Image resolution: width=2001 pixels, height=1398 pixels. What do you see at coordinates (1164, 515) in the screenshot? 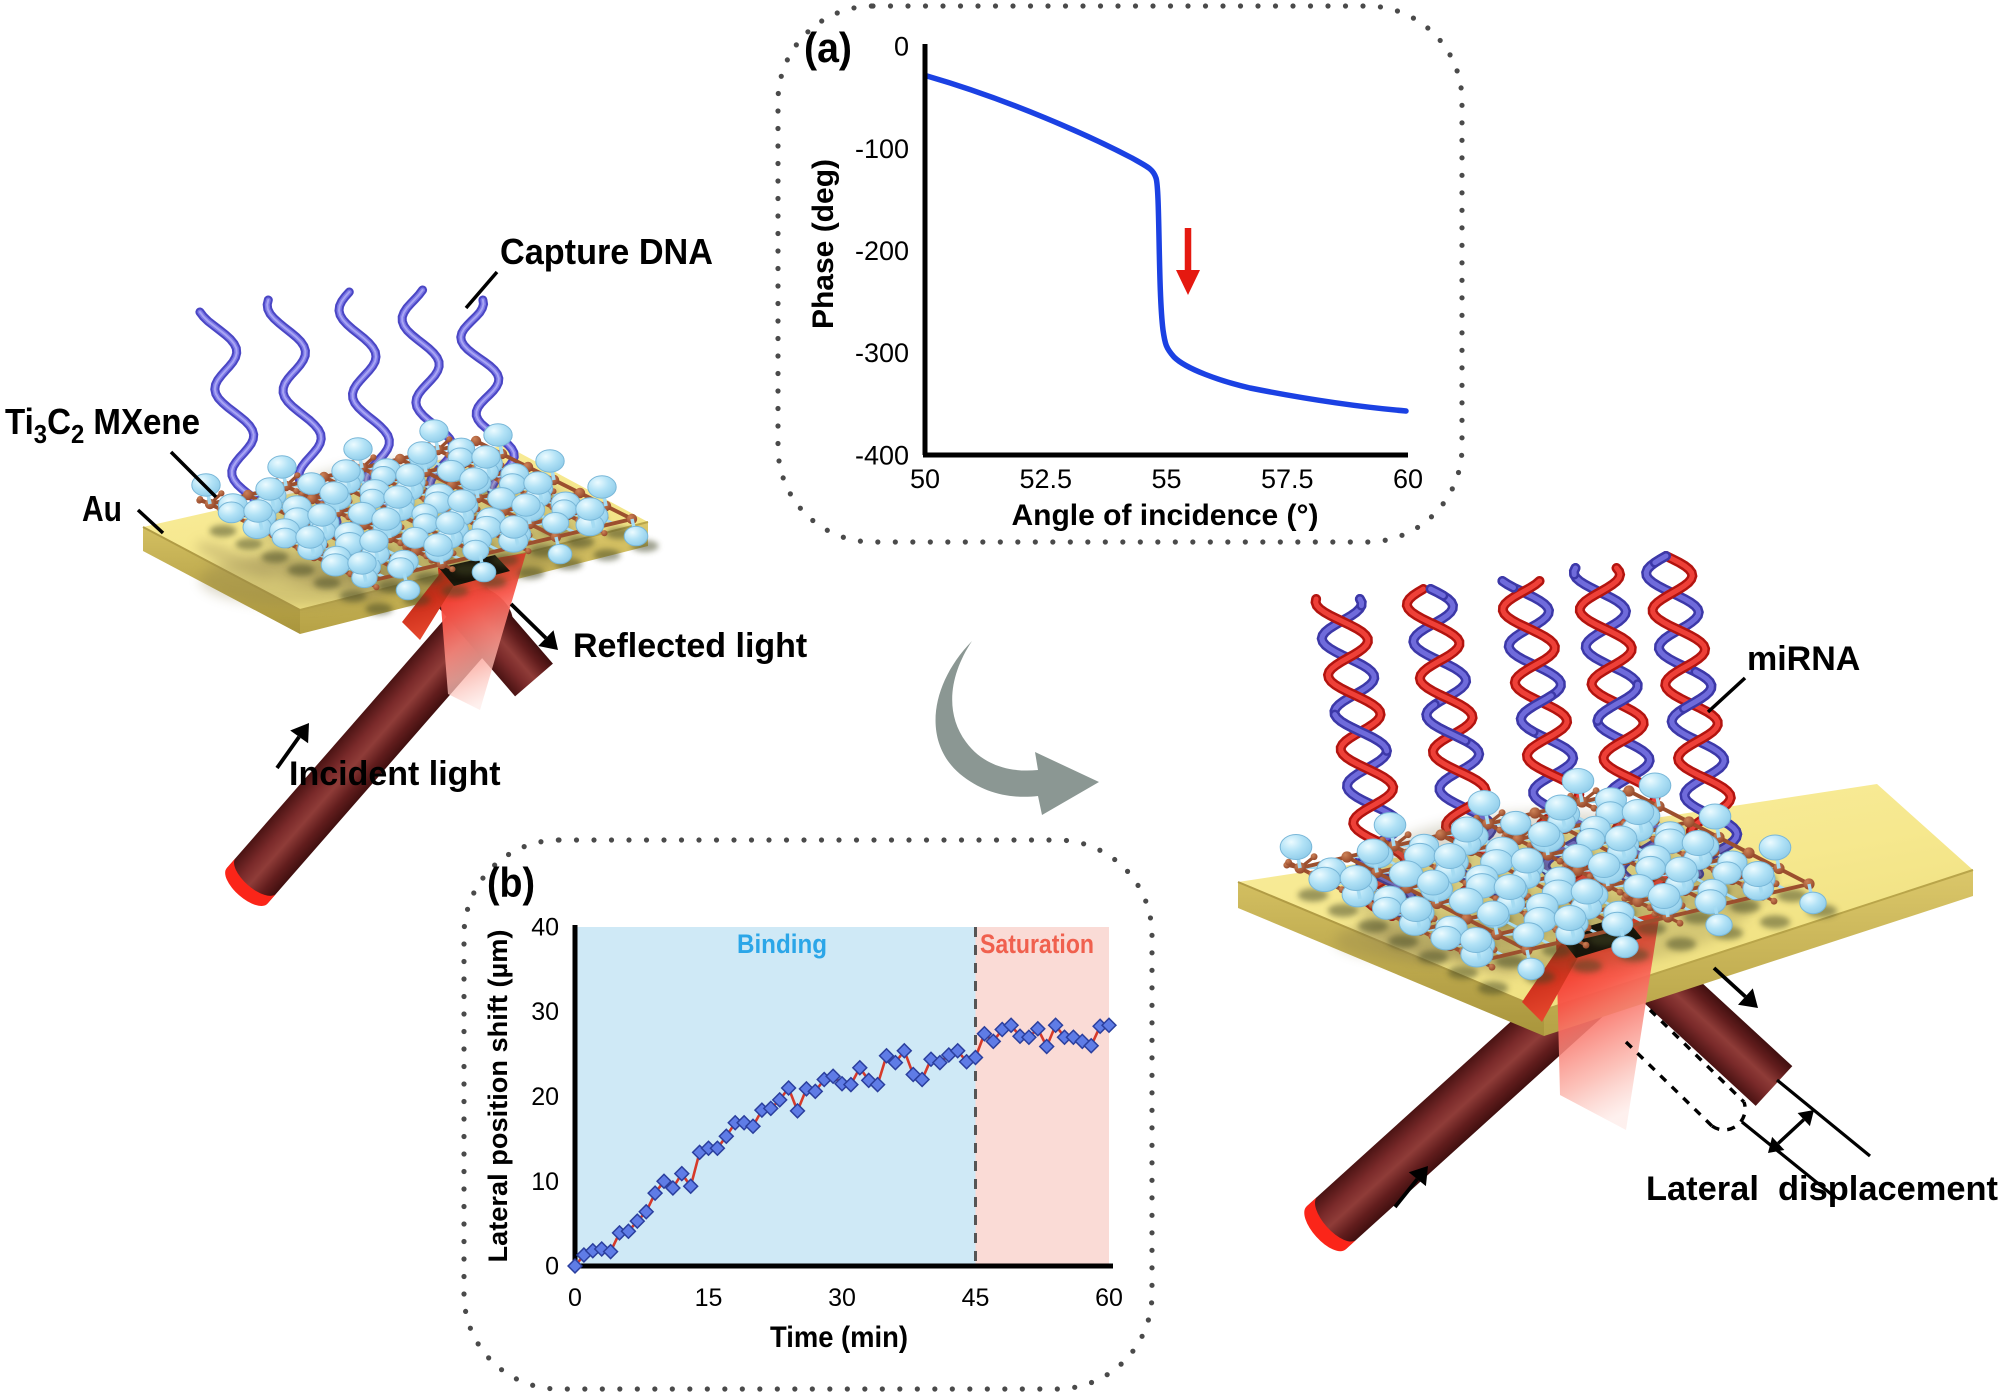
I see `svg-text: Angle of incidence (°)` at bounding box center [1164, 515].